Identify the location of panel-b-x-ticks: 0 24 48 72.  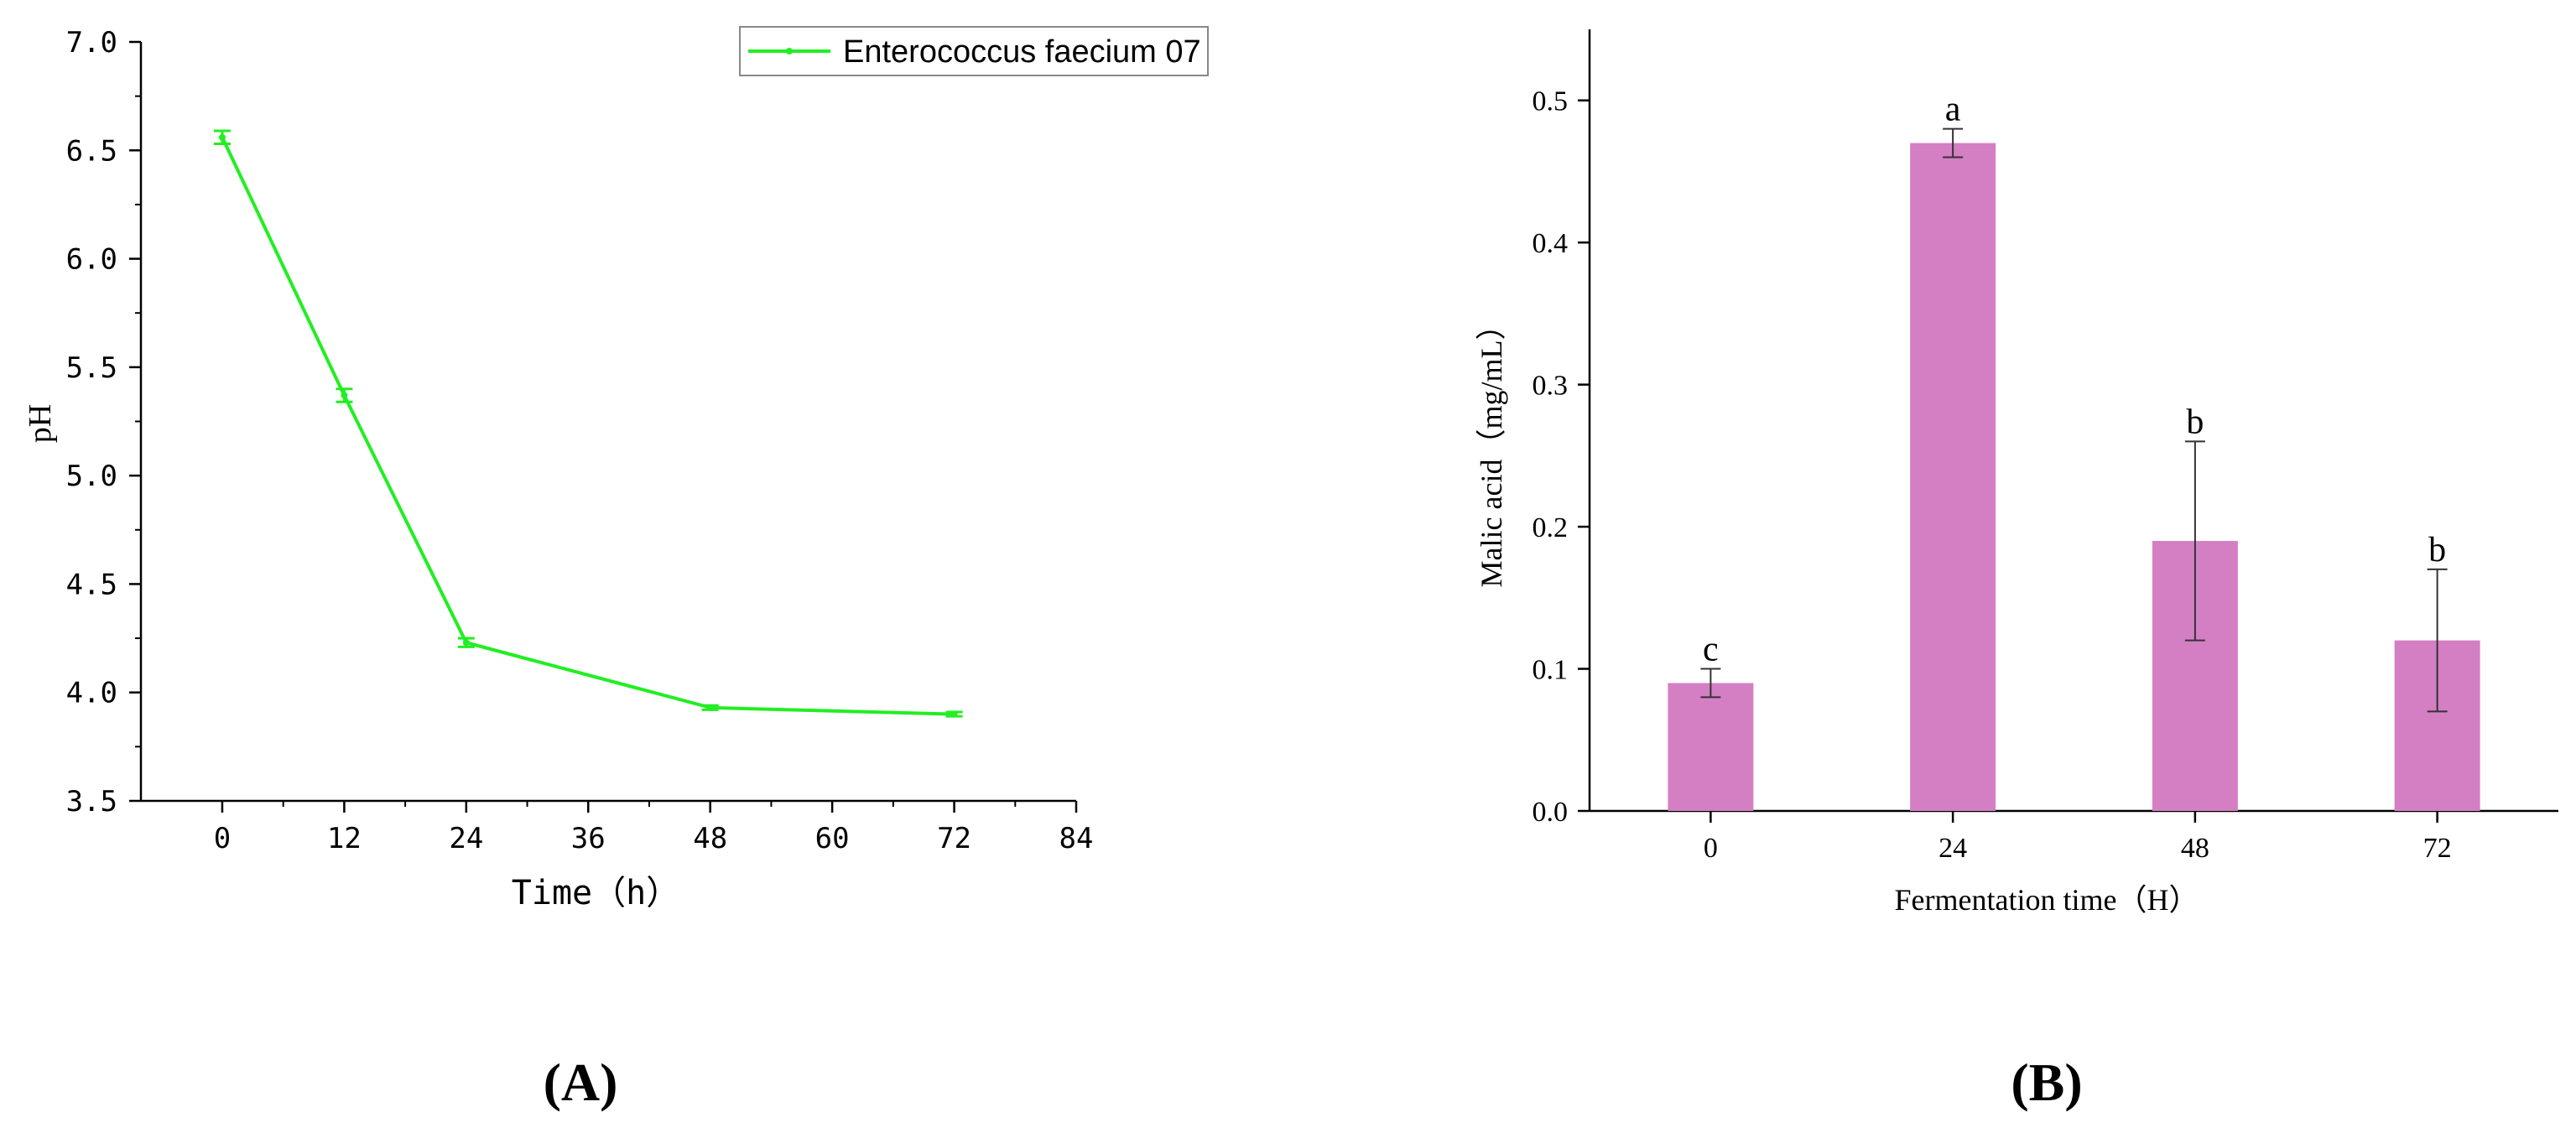
(2078, 838).